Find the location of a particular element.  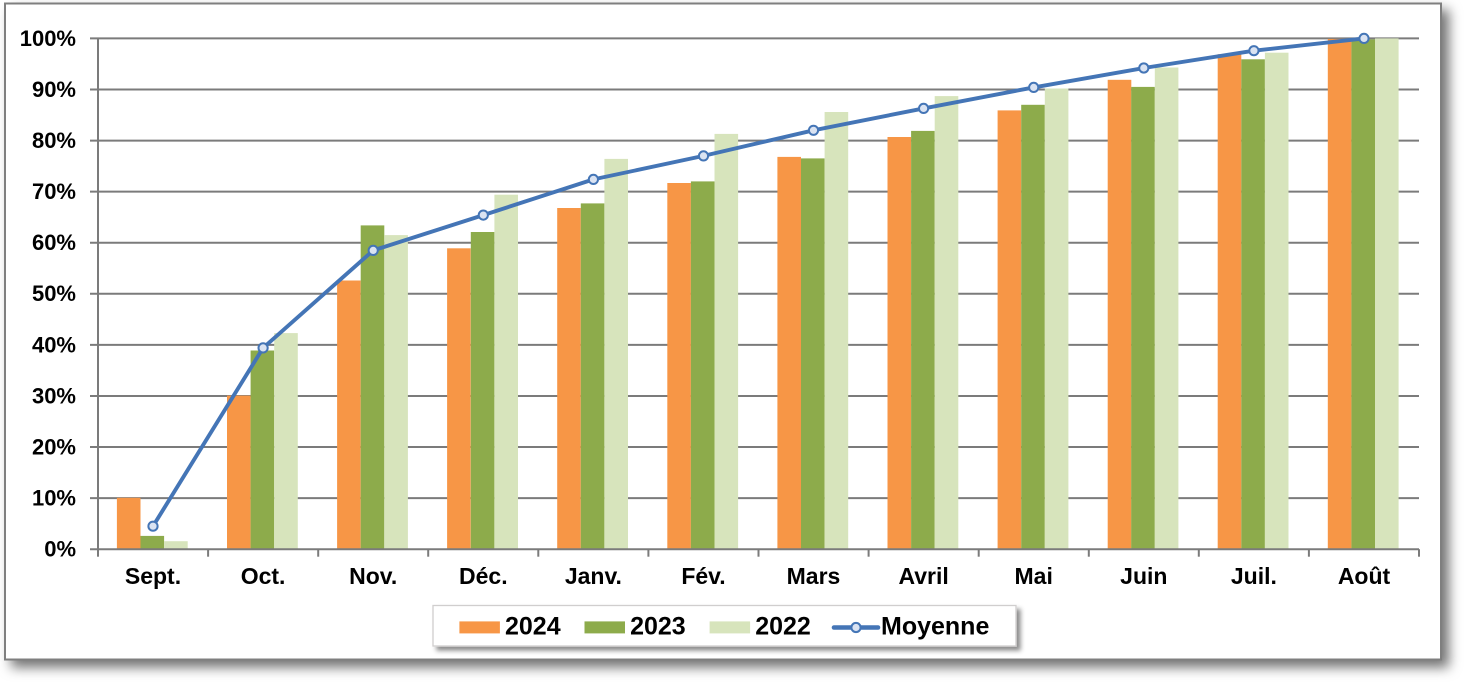

svg-text: Oct. is located at coordinates (263, 576).